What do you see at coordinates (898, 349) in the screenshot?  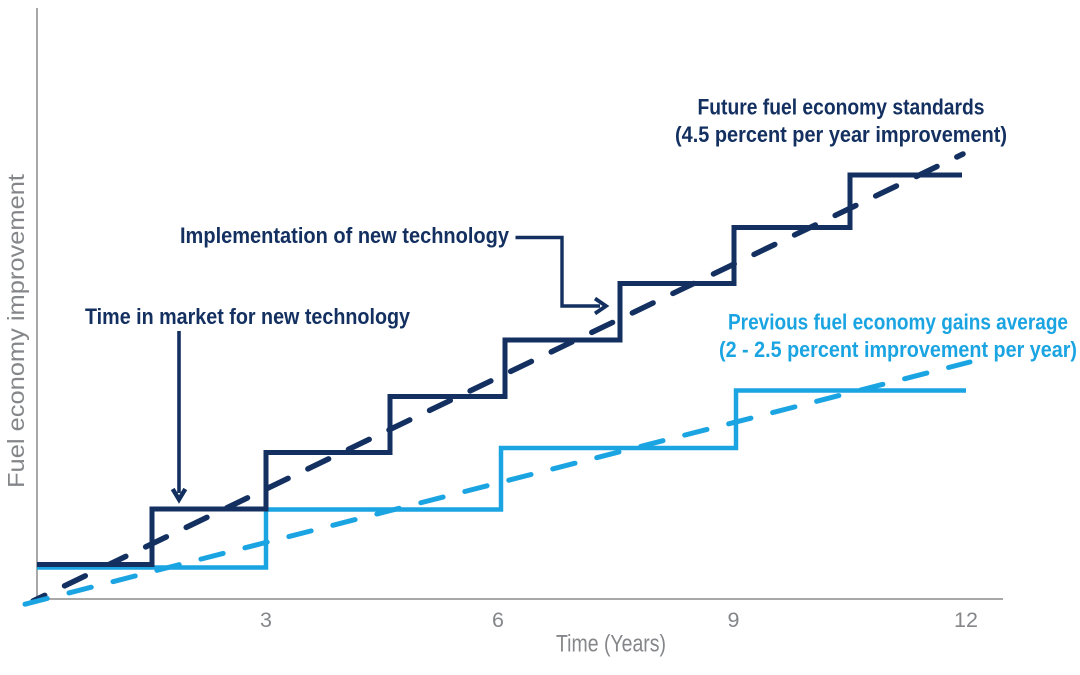 I see `svg-text:(2 - 2.5 percent improvement p: (2 - 2.5 percent improvement per year)` at bounding box center [898, 349].